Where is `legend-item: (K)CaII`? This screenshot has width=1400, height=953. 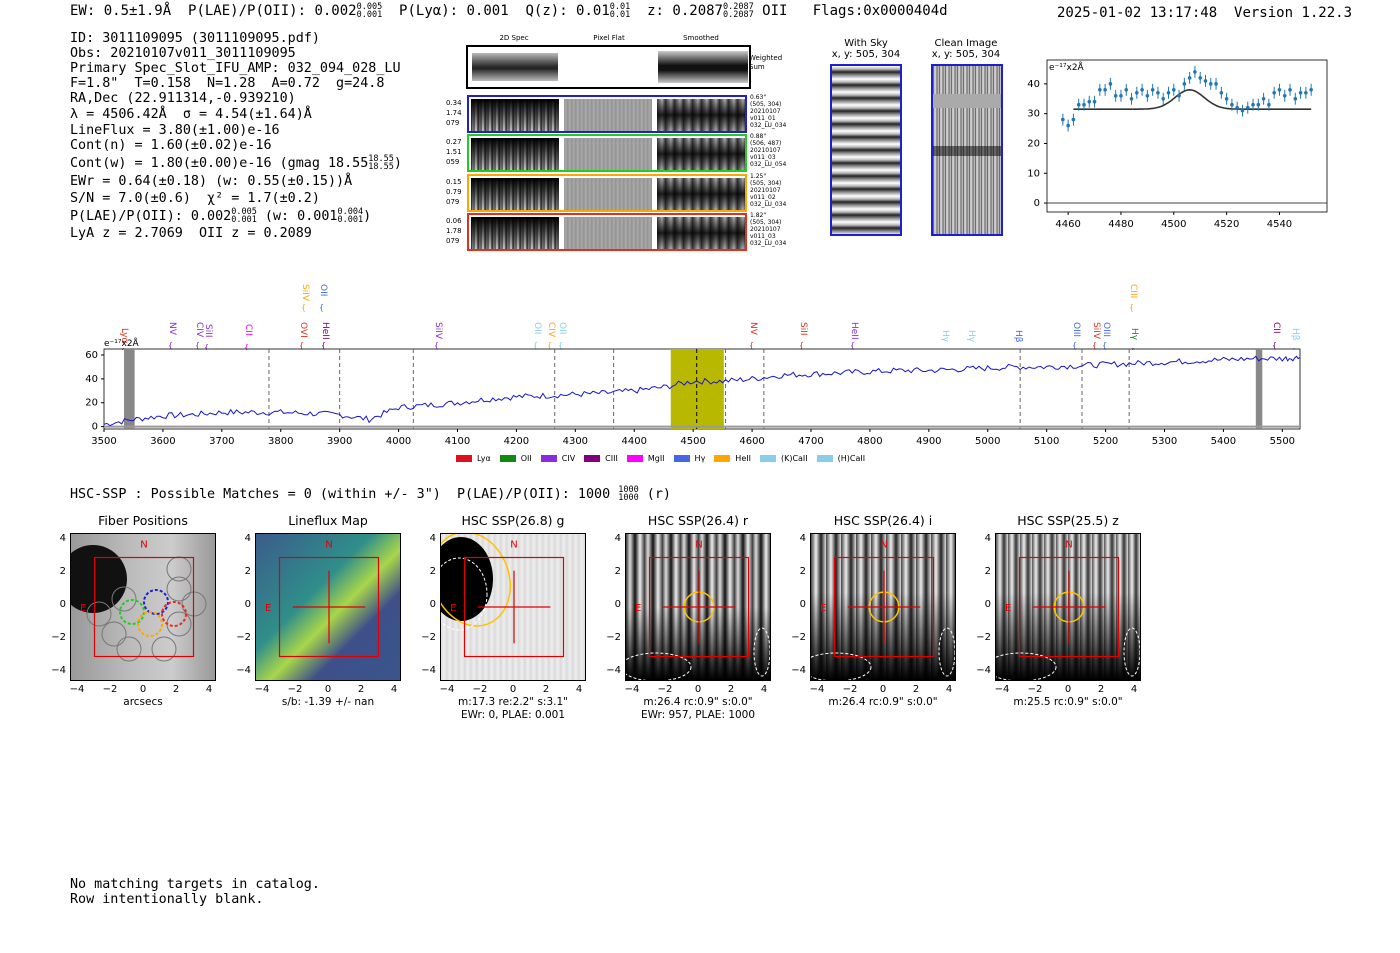
legend-item: (K)CaII is located at coordinates (783, 458).